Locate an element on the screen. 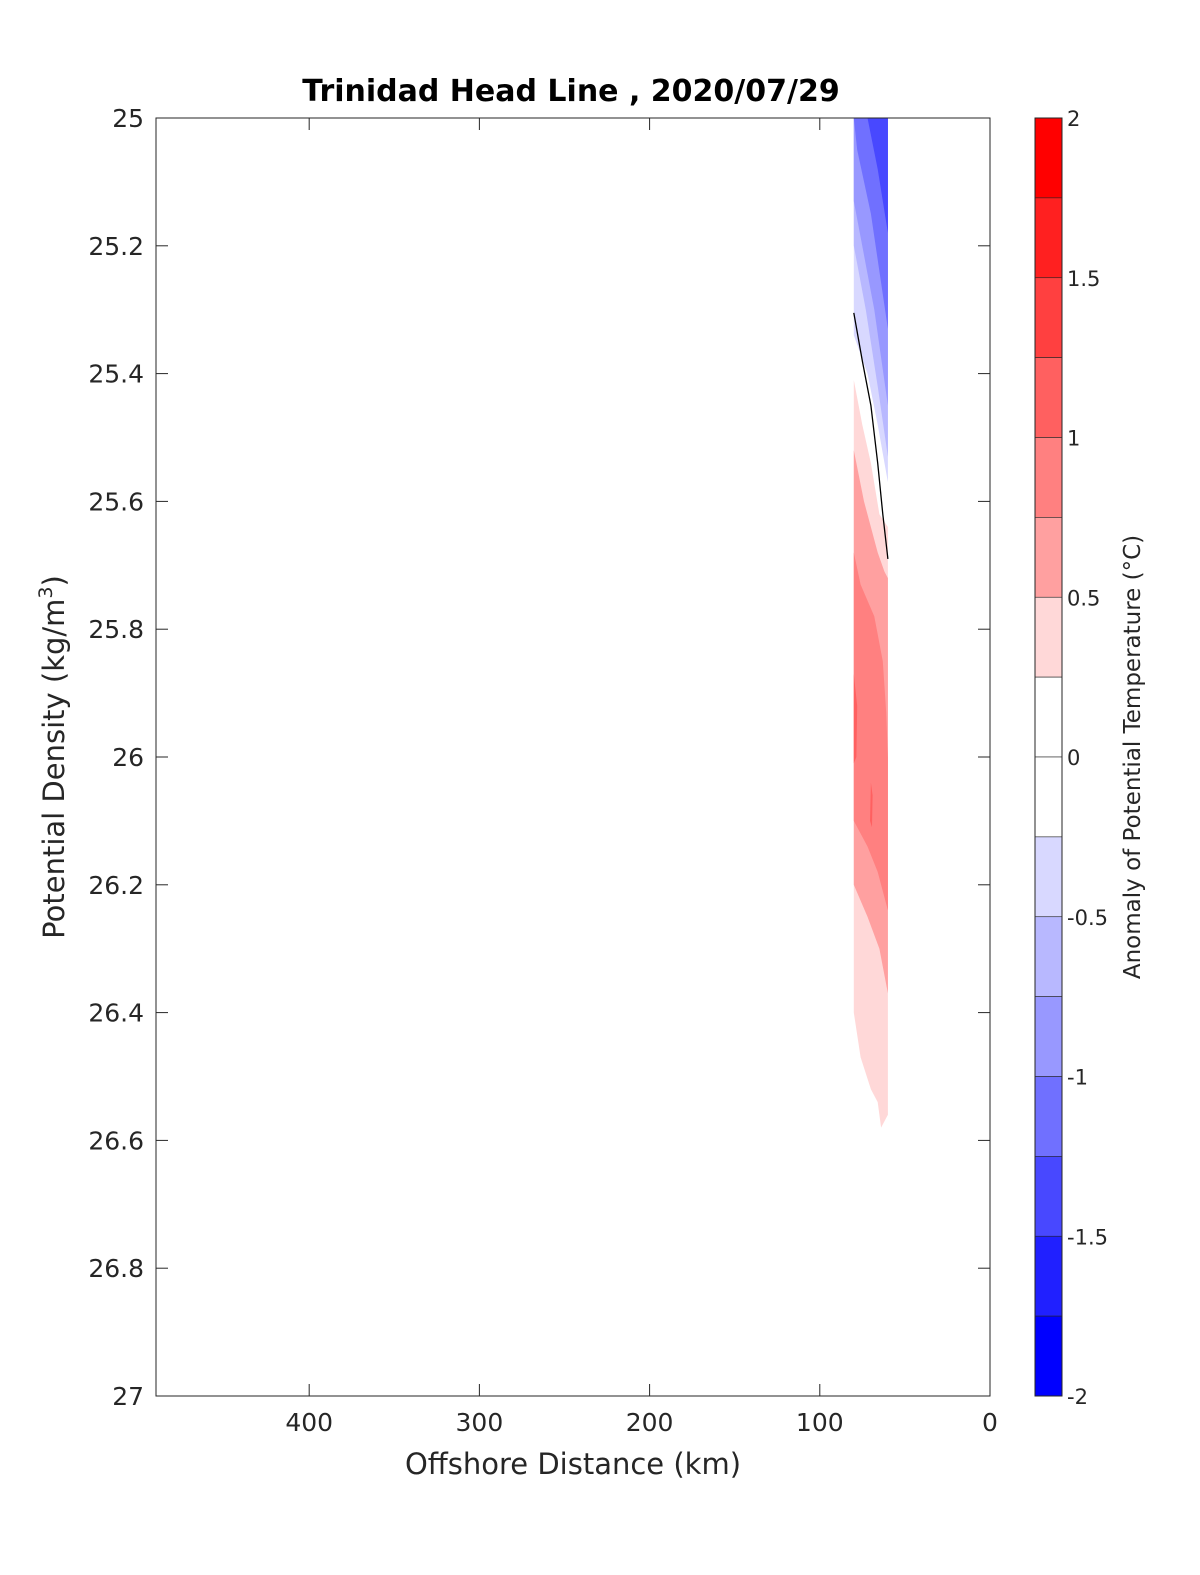  contour-line-layer is located at coordinates (871, 435).